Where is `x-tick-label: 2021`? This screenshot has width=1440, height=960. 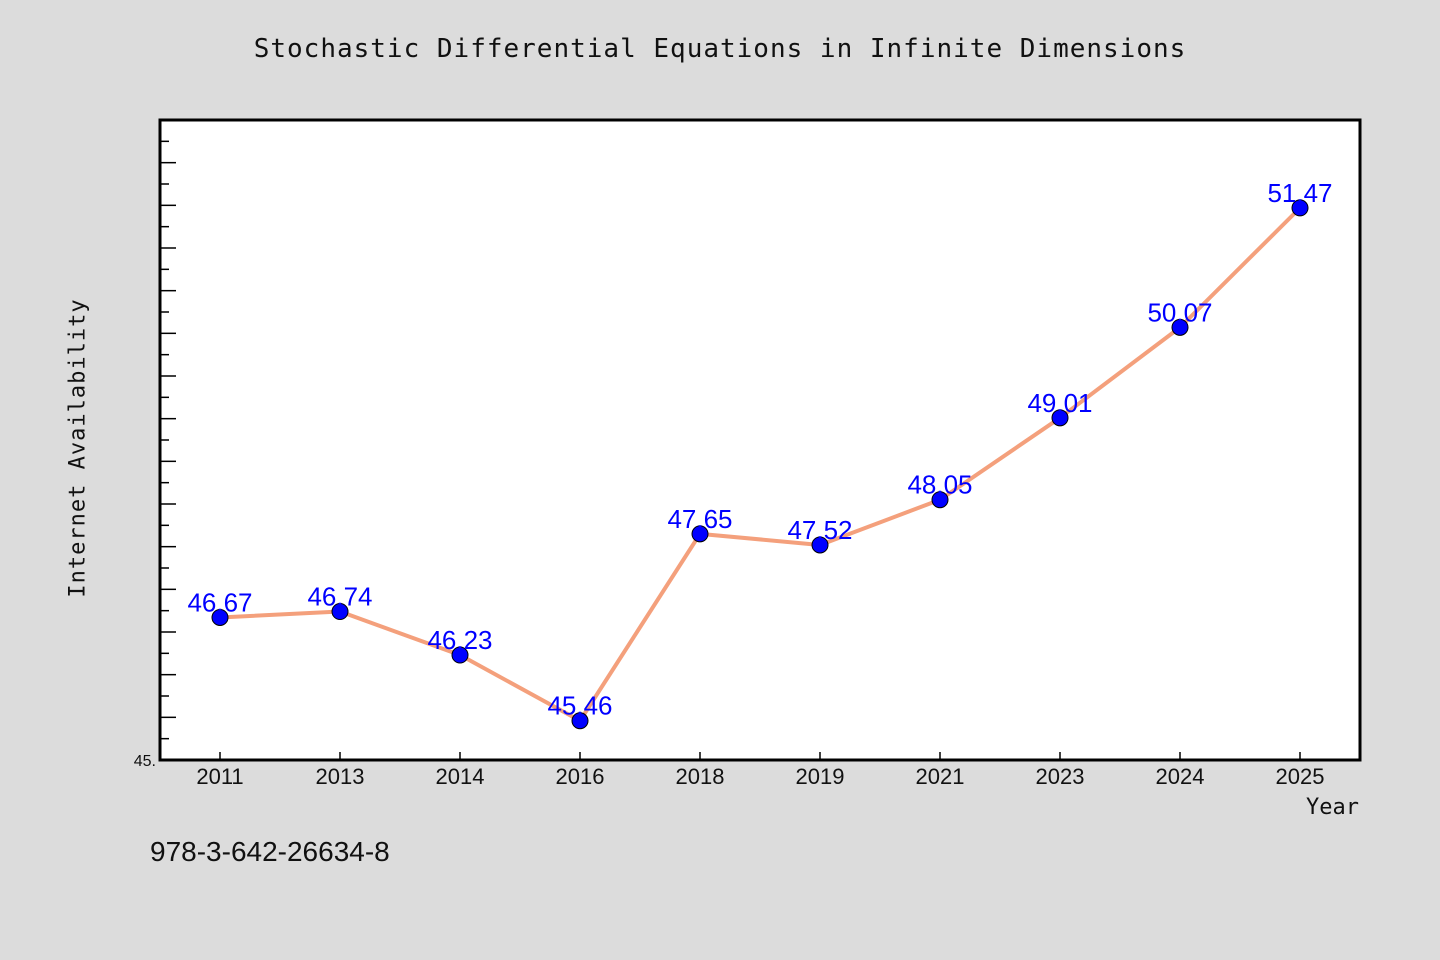
x-tick-label: 2021 is located at coordinates (940, 776).